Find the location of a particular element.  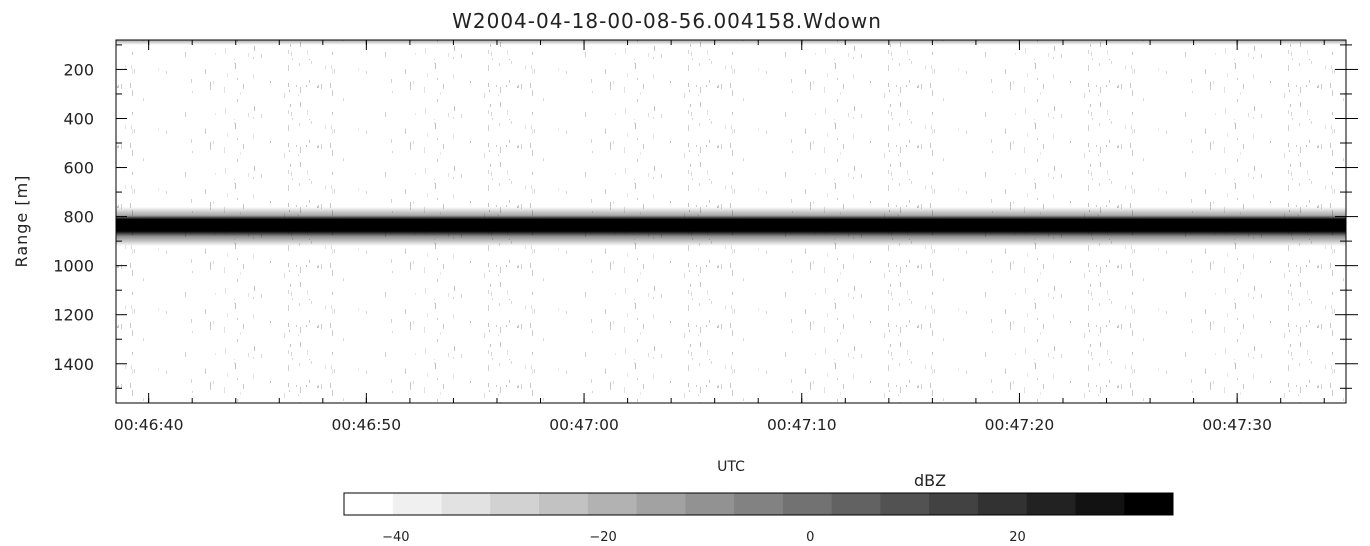

x-tick-label: 00:46:50 is located at coordinates (367, 425).